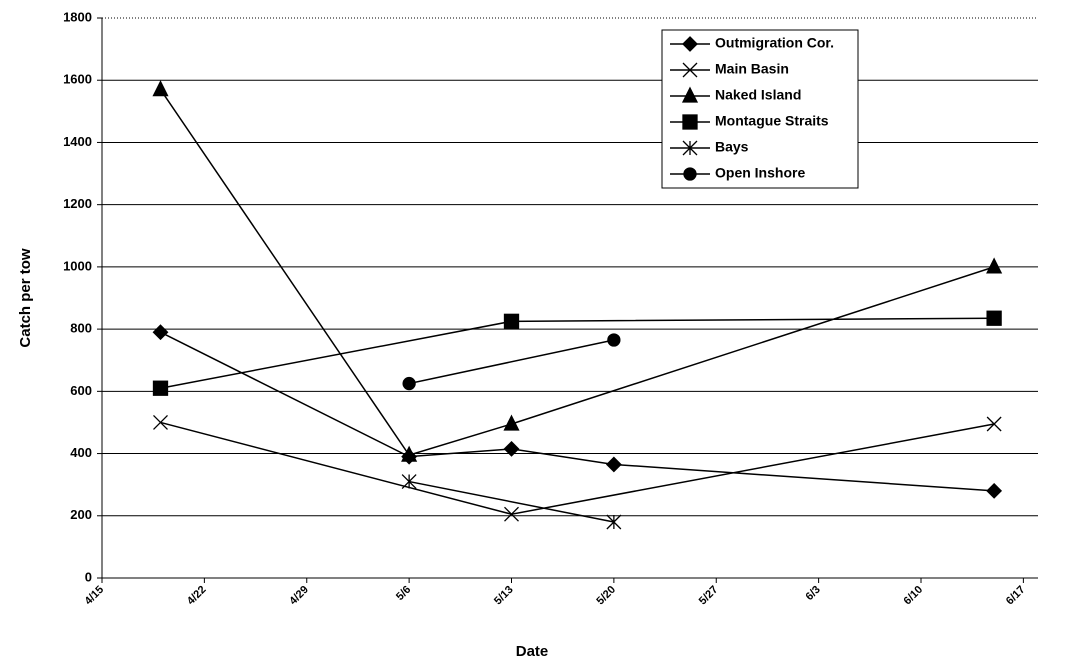 The image size is (1066, 664). What do you see at coordinates (760, 173) in the screenshot?
I see `legend-label: Open Inshore` at bounding box center [760, 173].